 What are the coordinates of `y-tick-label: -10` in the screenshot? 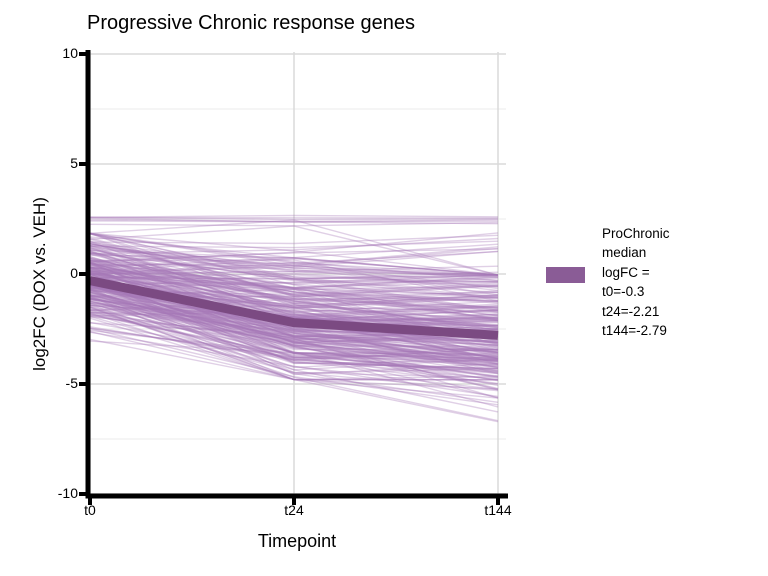 It's located at (67, 493).